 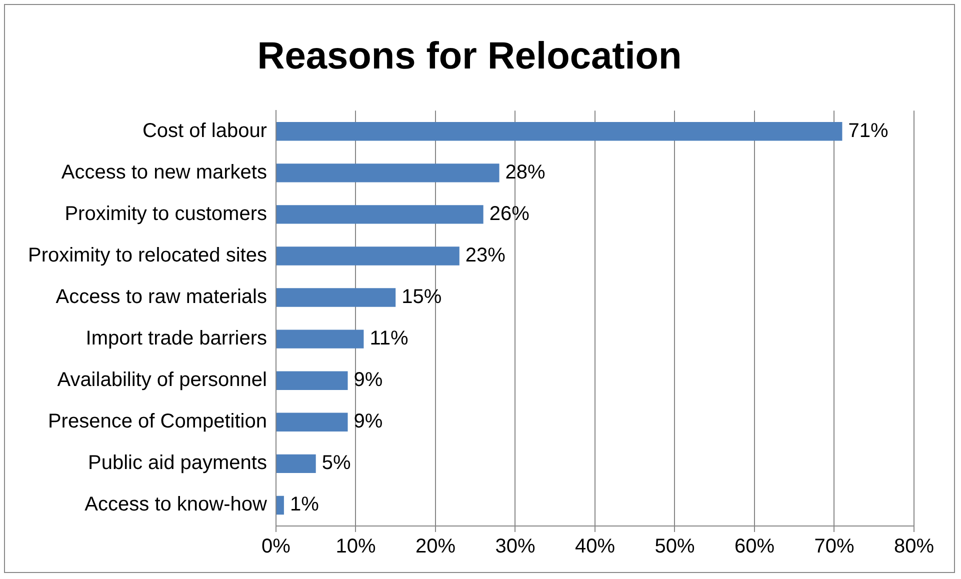 What do you see at coordinates (834, 547) in the screenshot?
I see `x-tick-label: 70%` at bounding box center [834, 547].